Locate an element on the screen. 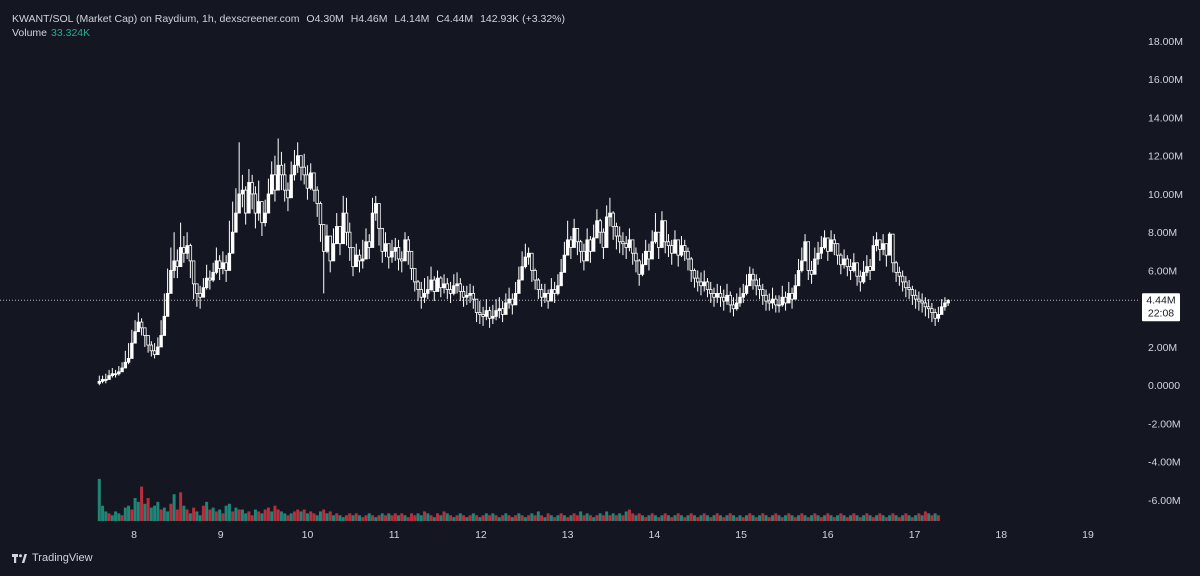 The image size is (1200, 576). y-tick-label: 0.0000 is located at coordinates (1164, 386).